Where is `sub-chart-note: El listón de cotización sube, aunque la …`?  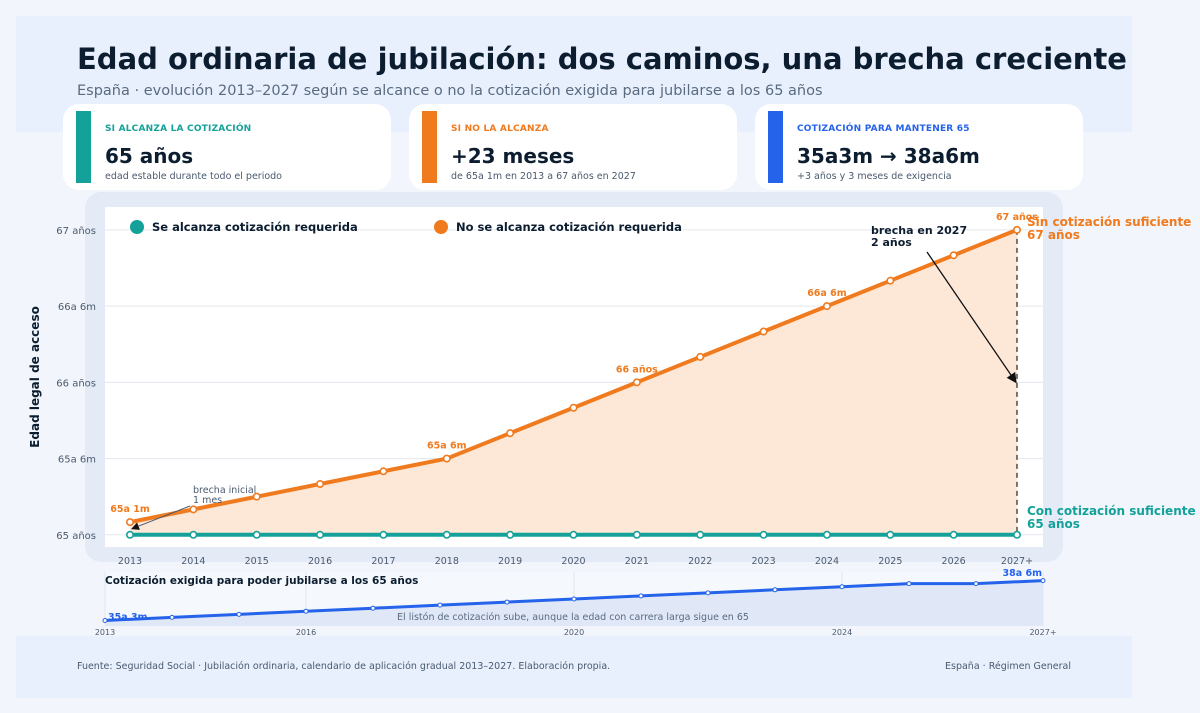
sub-chart-note: El listón de cotización sube, aunque la … is located at coordinates (573, 617).